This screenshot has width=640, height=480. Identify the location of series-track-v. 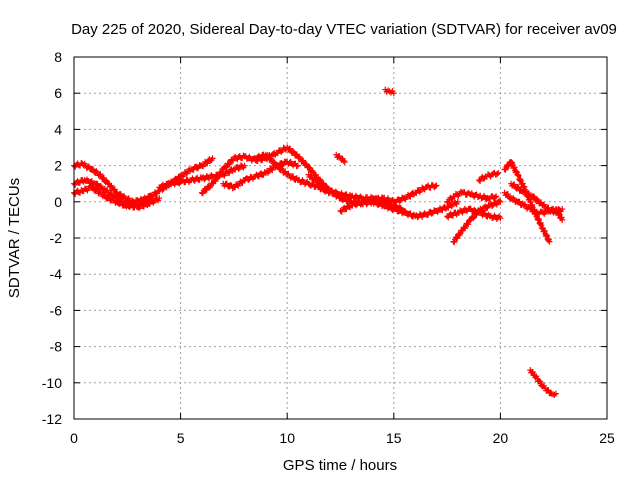
(543, 382).